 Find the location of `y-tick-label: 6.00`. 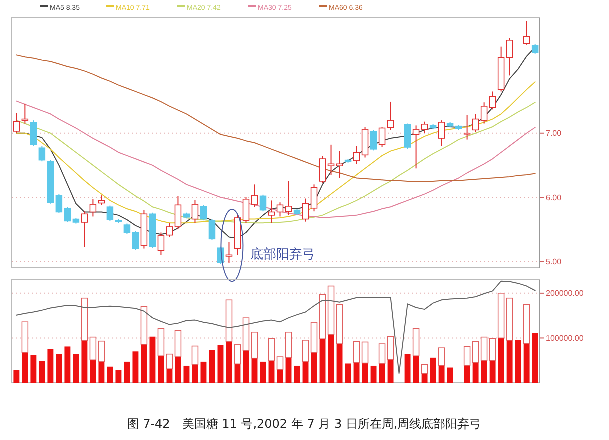

y-tick-label: 6.00 is located at coordinates (554, 197).